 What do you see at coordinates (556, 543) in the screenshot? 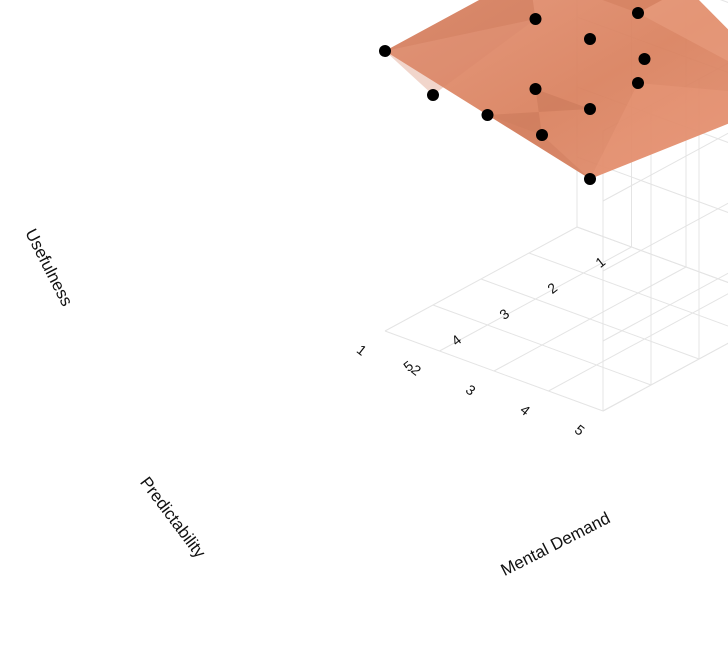
I see `x-axis-title: Mental Demand` at bounding box center [556, 543].